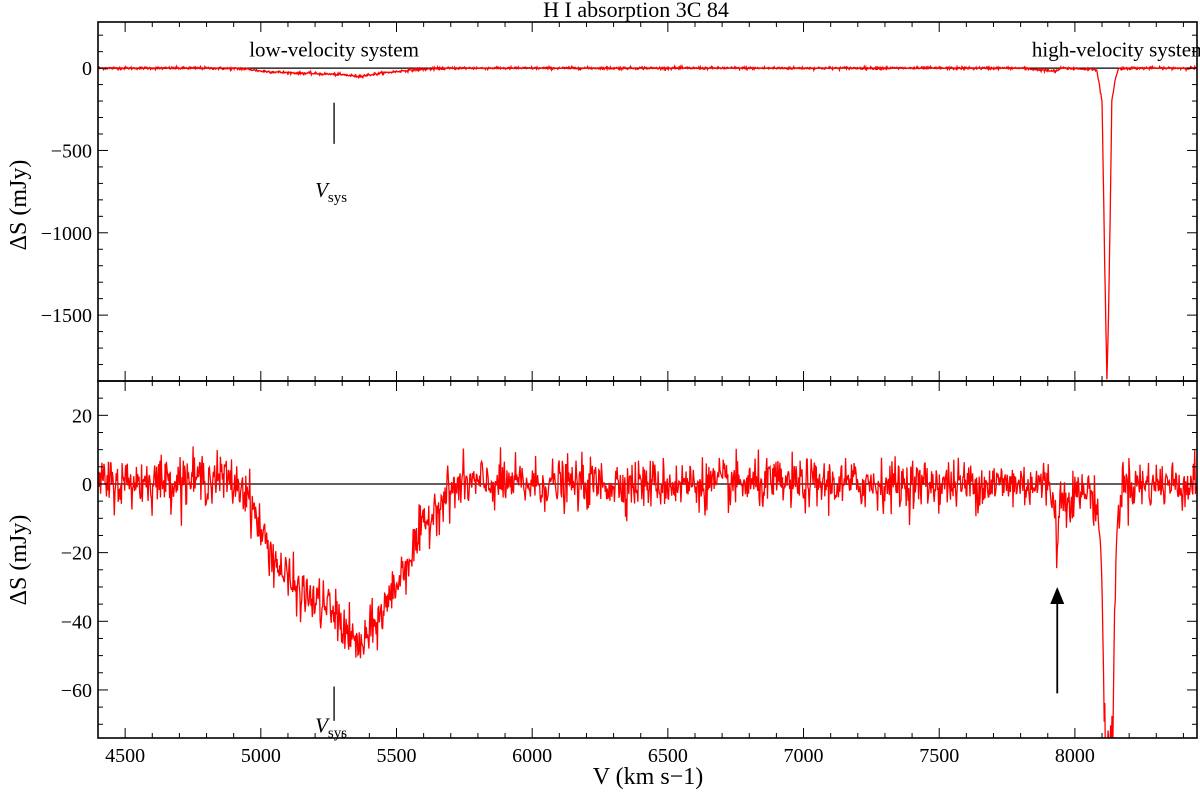 The image size is (1200, 794). I want to click on chart-title: H I absorption 3C 84, so click(636, 11).